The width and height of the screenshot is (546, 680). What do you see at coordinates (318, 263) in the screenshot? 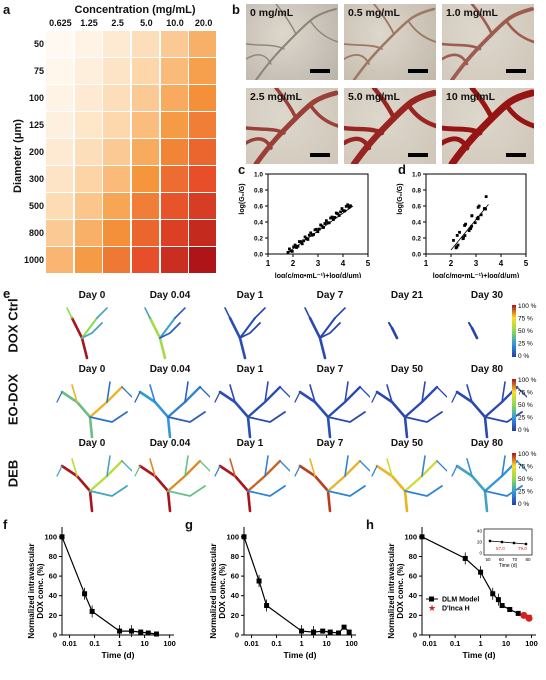
I see `x-tick-label: 3` at bounding box center [318, 263].